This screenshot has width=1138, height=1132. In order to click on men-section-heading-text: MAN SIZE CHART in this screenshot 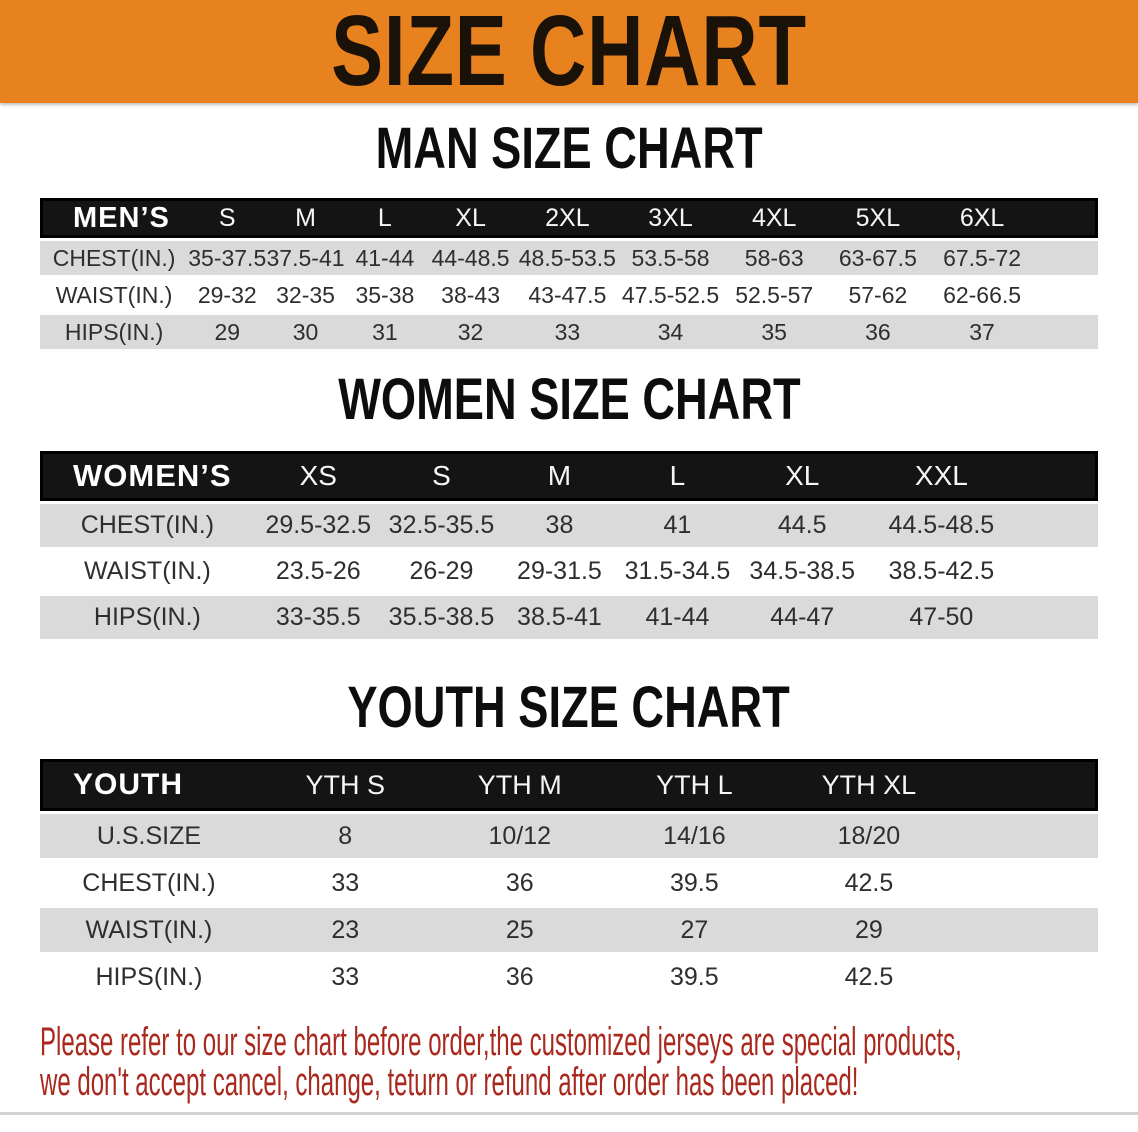, I will do `click(569, 148)`.